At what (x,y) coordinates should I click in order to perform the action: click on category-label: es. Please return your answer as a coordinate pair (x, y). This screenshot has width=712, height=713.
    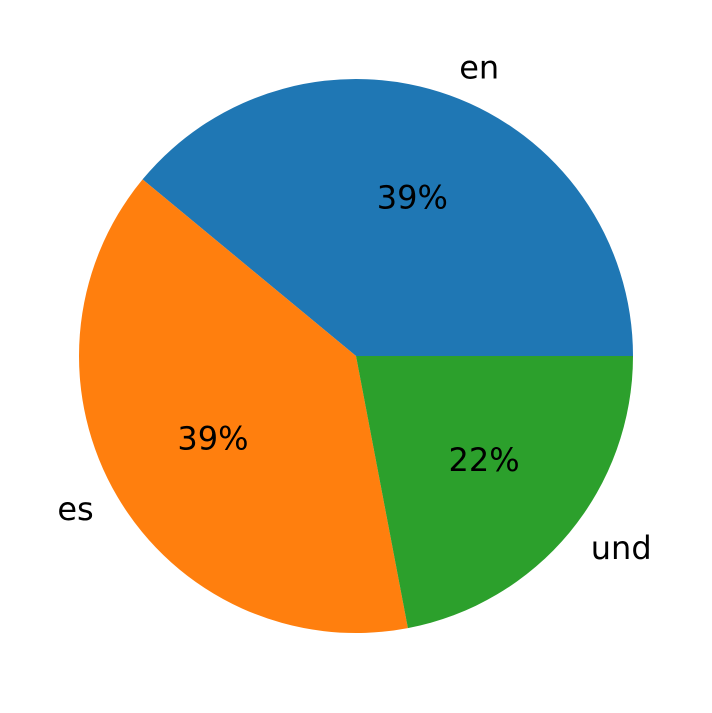
    Looking at the image, I should click on (75, 509).